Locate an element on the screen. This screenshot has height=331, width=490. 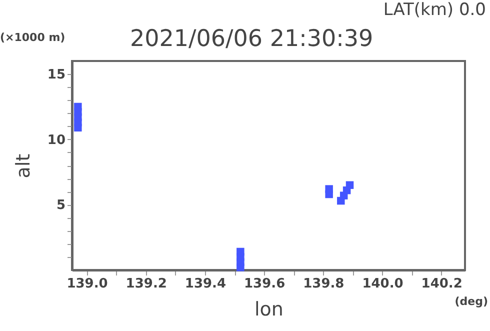
x-tick-label: 140.2 is located at coordinates (441, 284).